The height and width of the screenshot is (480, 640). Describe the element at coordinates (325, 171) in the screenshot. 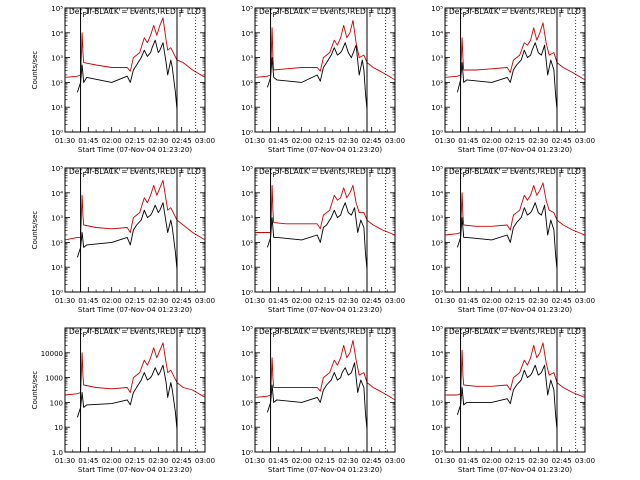

I see `panel-title: Det 5f-BLACK = Events, RED = LLD` at that location.